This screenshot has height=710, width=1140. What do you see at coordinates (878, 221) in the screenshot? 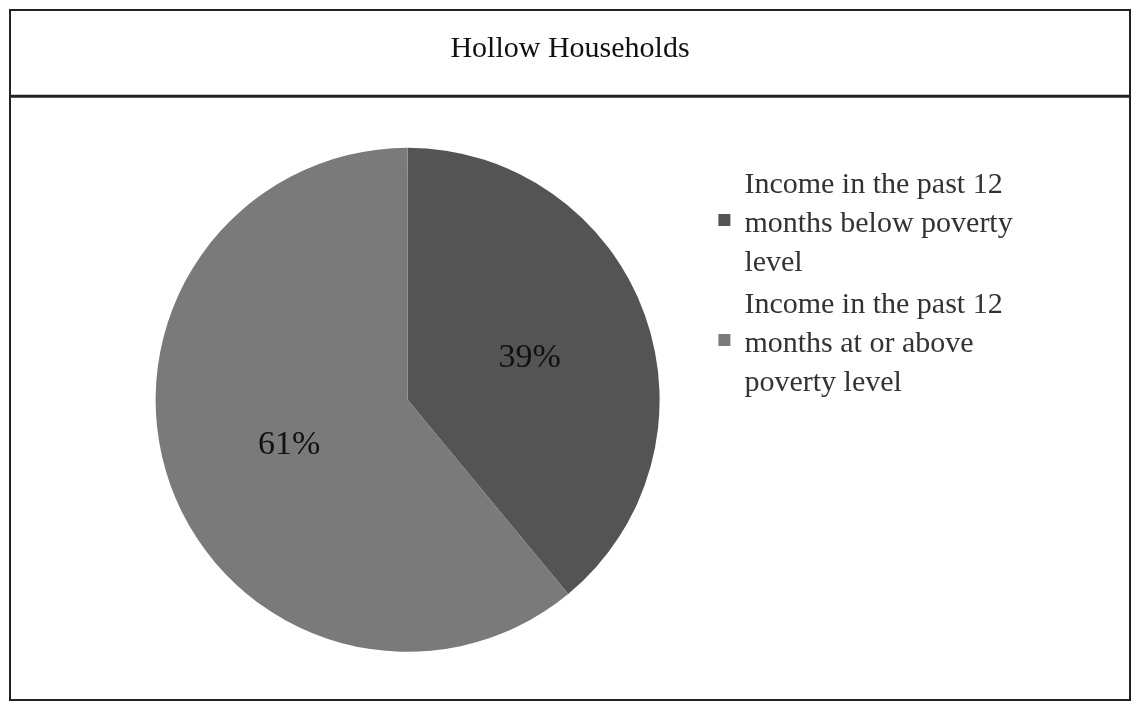
I see `legend-label: Income in the past 12 months below poverty level` at bounding box center [878, 221].